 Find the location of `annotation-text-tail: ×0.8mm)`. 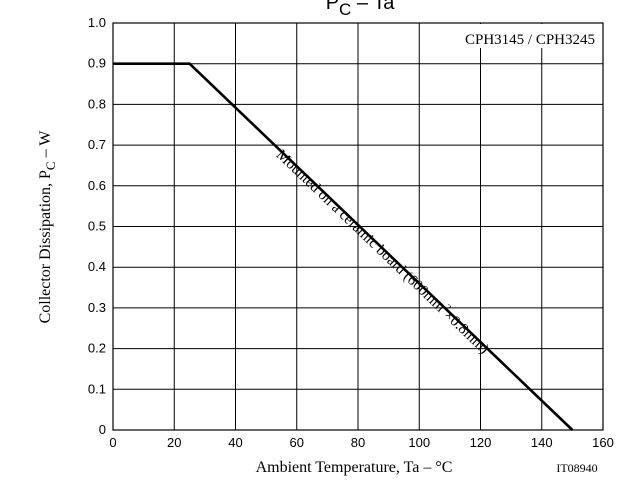

annotation-text-tail: ×0.8mm) is located at coordinates (465, 332).